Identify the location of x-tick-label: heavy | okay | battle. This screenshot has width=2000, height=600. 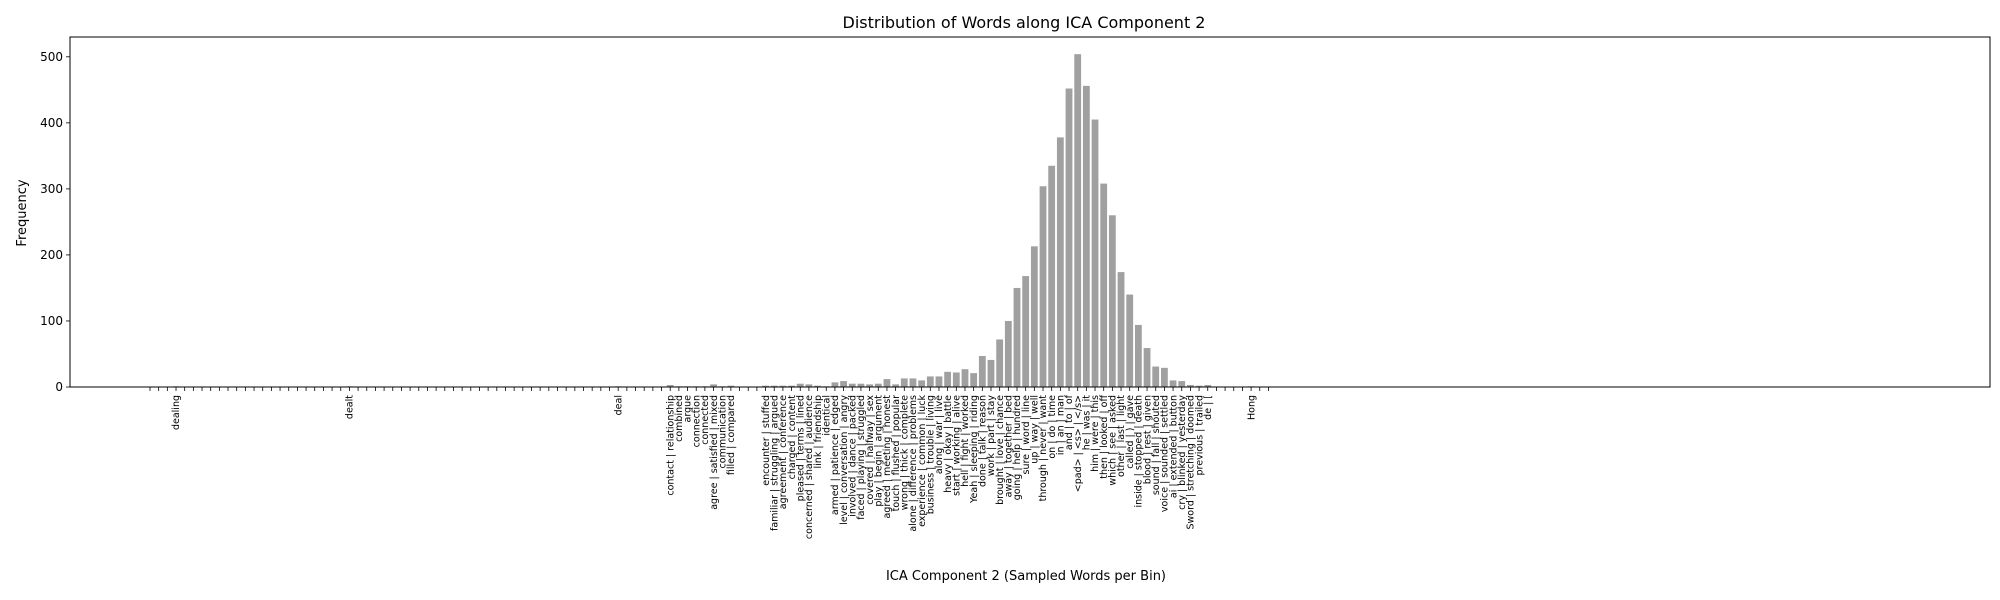
(948, 444).